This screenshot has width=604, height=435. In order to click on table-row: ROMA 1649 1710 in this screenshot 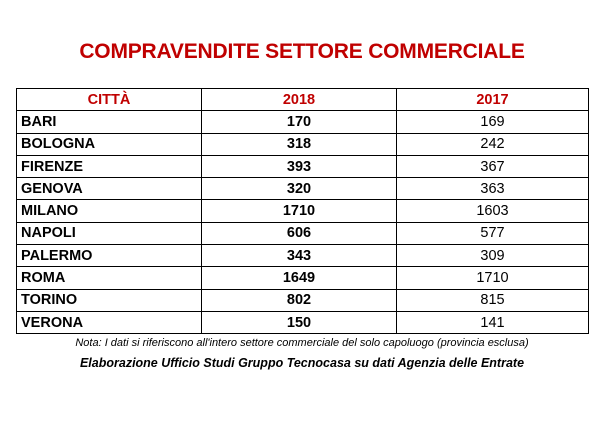, I will do `click(302, 278)`.